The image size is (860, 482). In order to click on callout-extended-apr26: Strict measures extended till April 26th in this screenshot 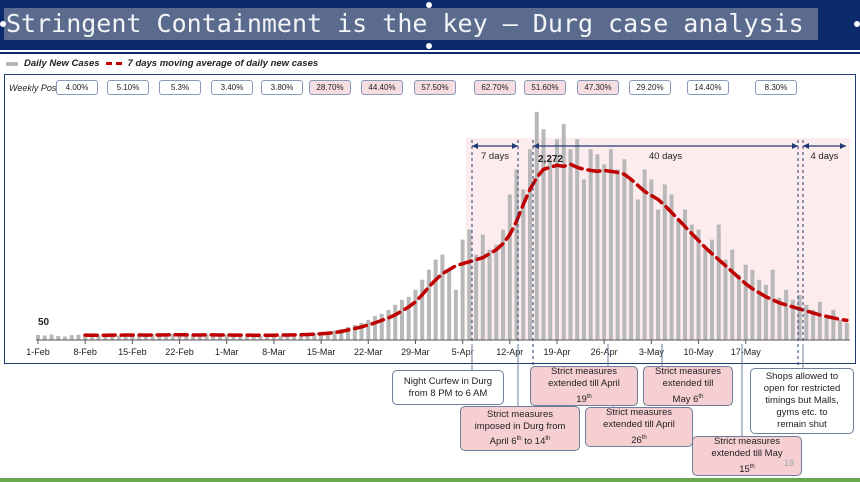, I will do `click(639, 427)`.